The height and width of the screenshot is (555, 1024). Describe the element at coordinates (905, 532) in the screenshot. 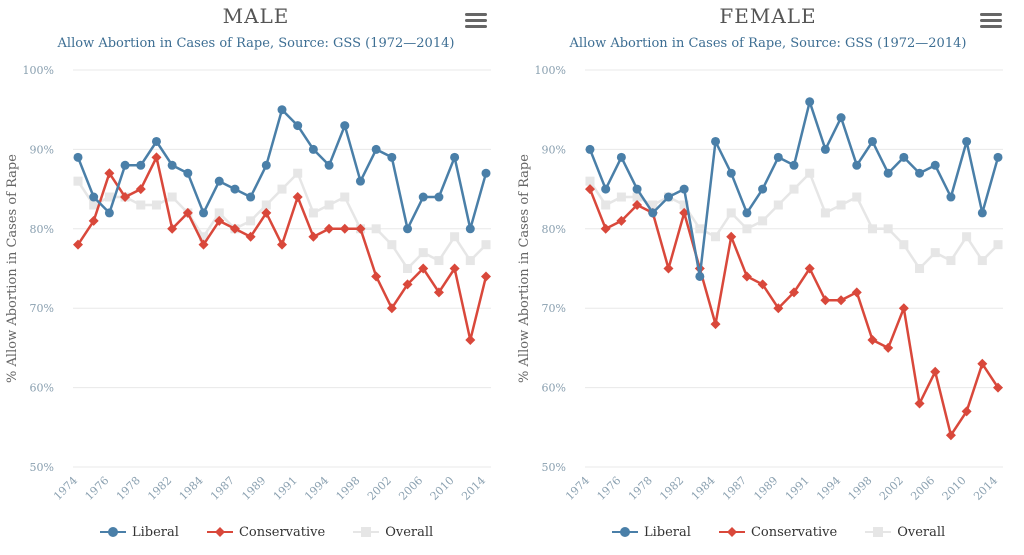

I see `legend-item-overall: Overall` at that location.